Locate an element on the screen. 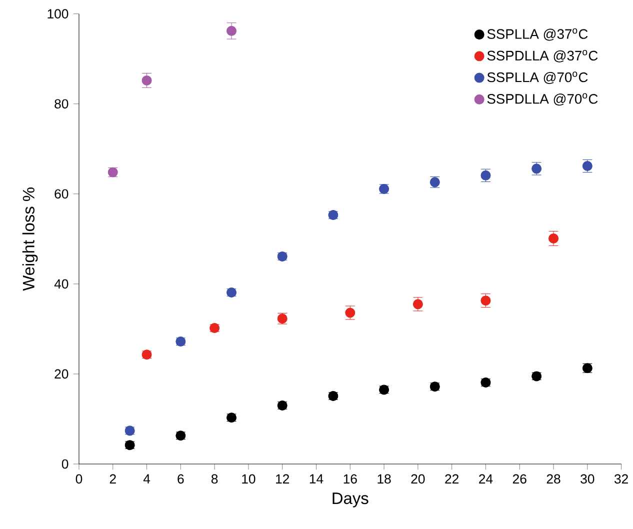 The image size is (633, 529). x-tick-label: 24 is located at coordinates (486, 479).